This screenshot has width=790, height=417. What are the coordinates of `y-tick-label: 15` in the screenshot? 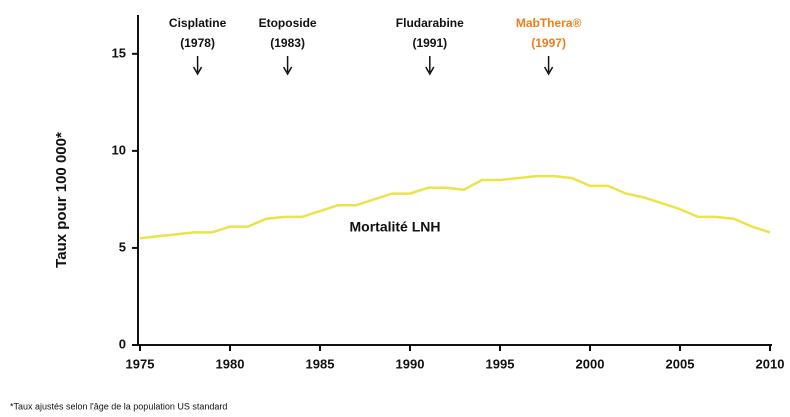 It's located at (119, 52).